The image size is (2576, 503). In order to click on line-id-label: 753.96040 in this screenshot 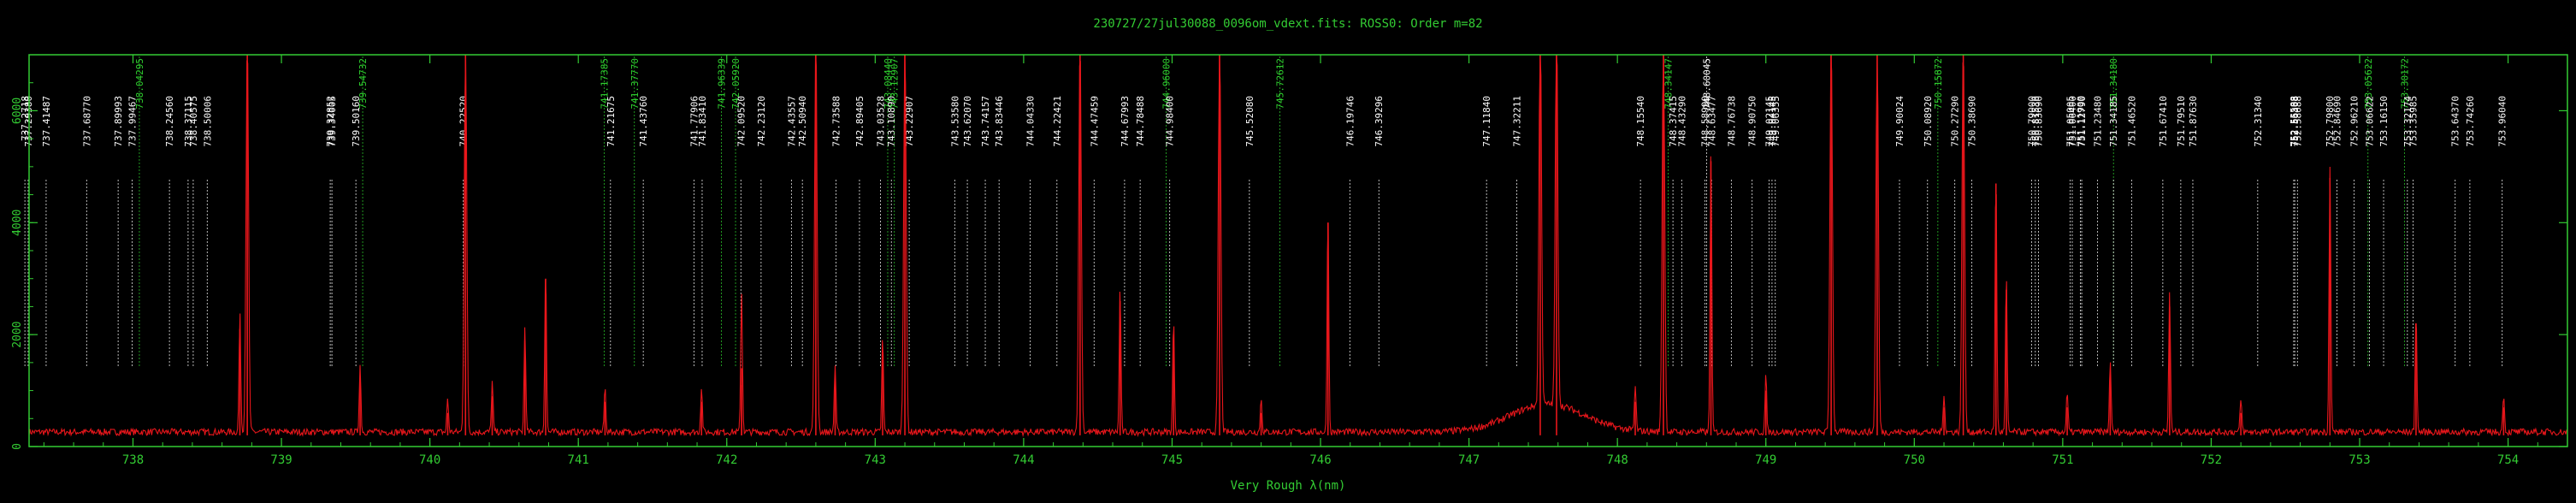, I will do `click(2502, 122)`.